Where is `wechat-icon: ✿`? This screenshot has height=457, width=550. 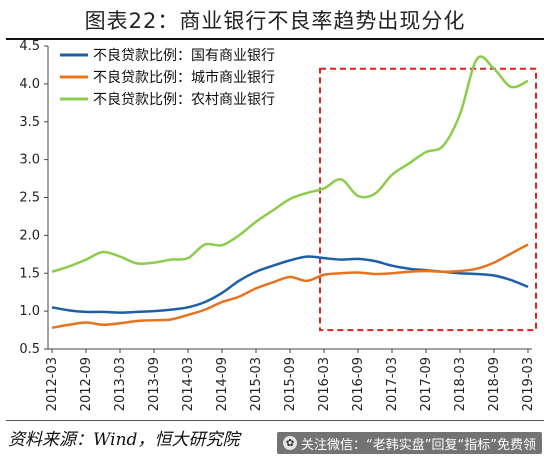
wechat-icon: ✿ is located at coordinates (290, 443).